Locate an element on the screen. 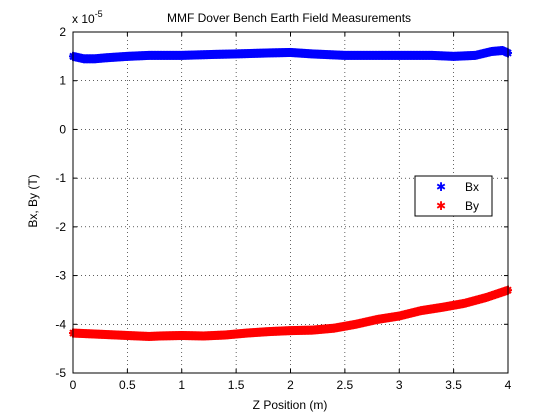 This screenshot has width=560, height=420. legend: ✱ Bx ✱ By is located at coordinates (453, 196).